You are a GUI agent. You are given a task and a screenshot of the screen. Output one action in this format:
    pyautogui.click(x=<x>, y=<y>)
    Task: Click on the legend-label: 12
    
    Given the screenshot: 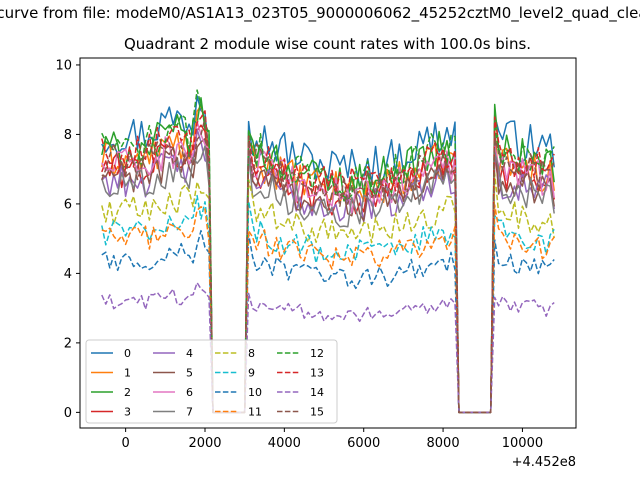 What is the action you would take?
    pyautogui.click(x=317, y=353)
    